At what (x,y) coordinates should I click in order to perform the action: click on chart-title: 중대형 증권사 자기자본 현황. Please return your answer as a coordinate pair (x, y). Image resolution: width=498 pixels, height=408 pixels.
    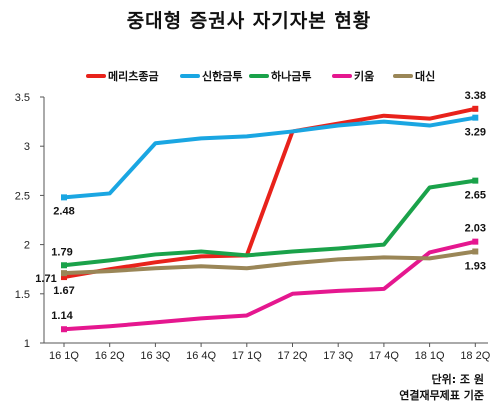
    Looking at the image, I should click on (249, 21).